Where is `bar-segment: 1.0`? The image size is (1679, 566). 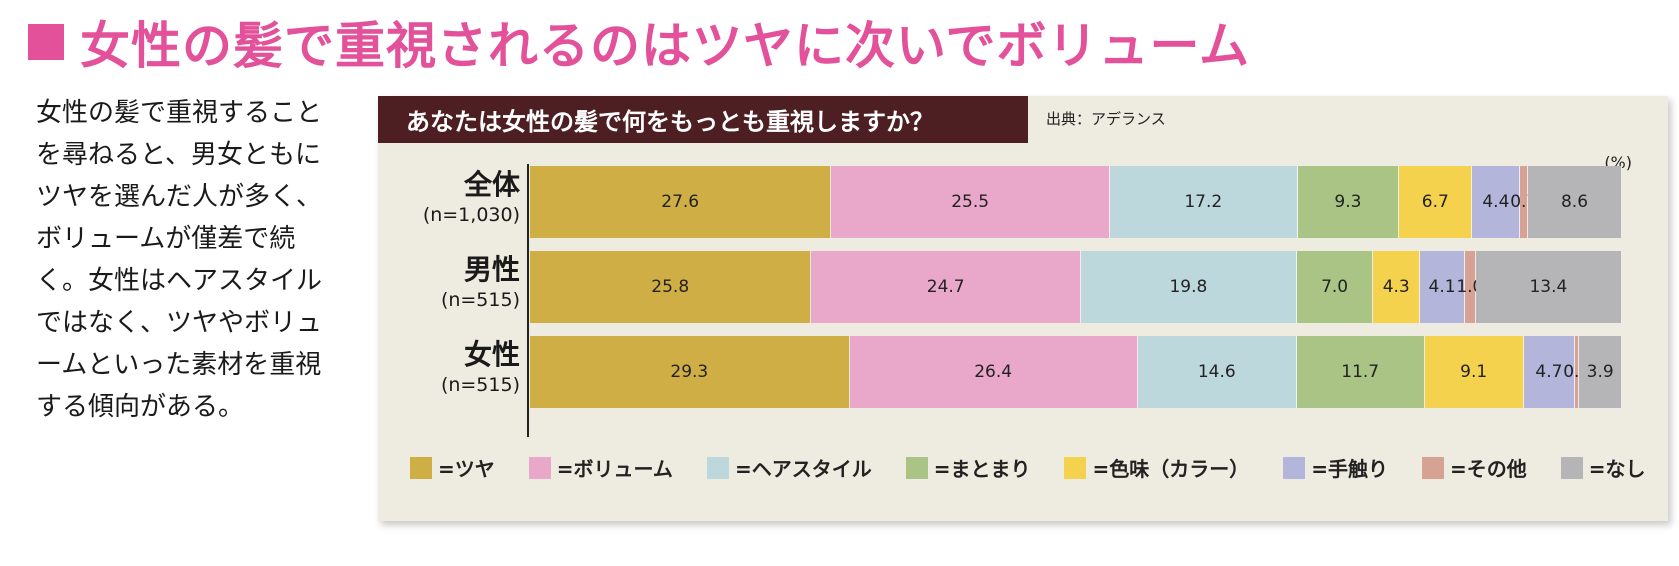 bar-segment: 1.0 is located at coordinates (1469, 287).